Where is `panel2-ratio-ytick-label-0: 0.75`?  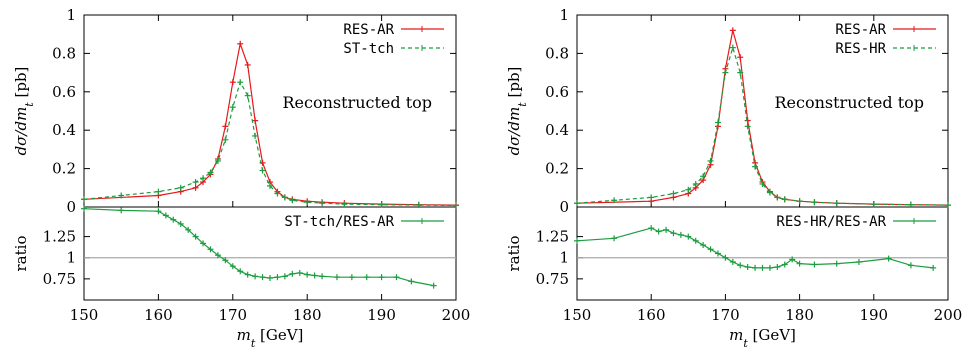 panel2-ratio-ytick-label-0: 0.75 is located at coordinates (552, 279).